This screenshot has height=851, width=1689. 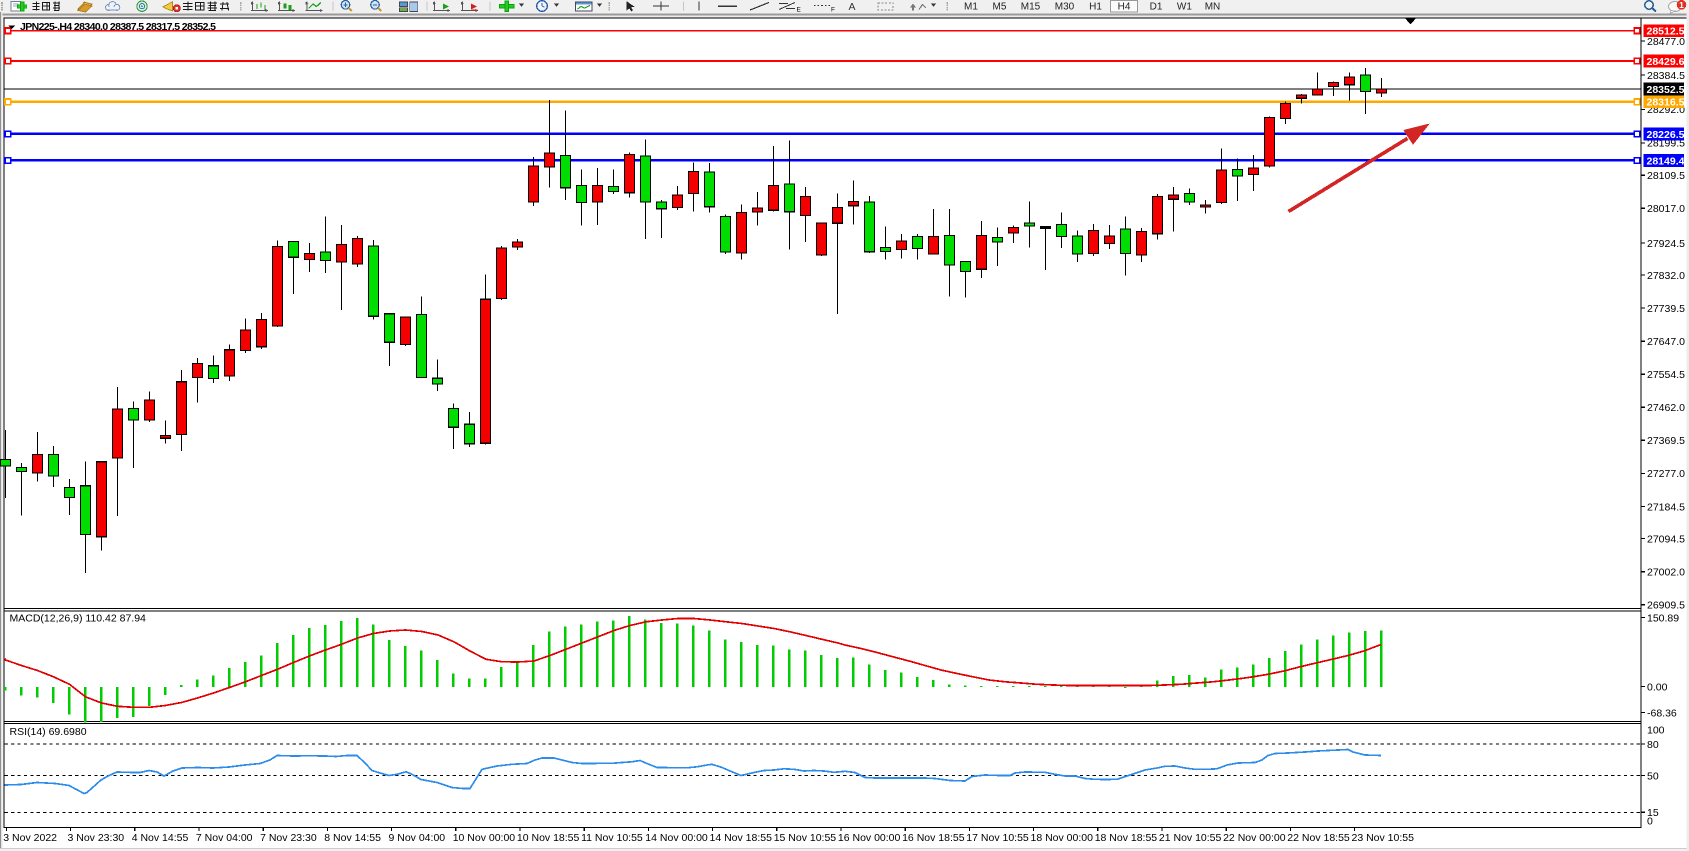 I want to click on svg-text: 10 Nov 18:55, so click(x=548, y=838).